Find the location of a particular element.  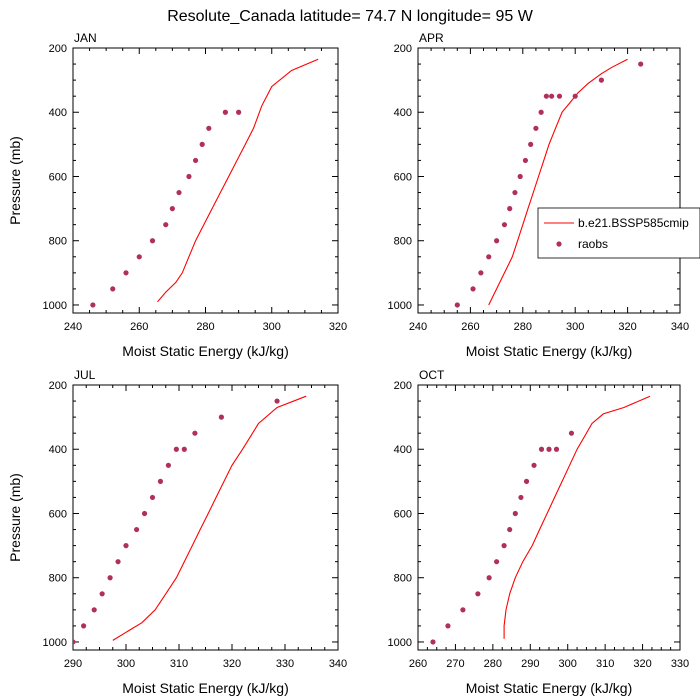

x-tick-label: 270 is located at coordinates (455, 664).